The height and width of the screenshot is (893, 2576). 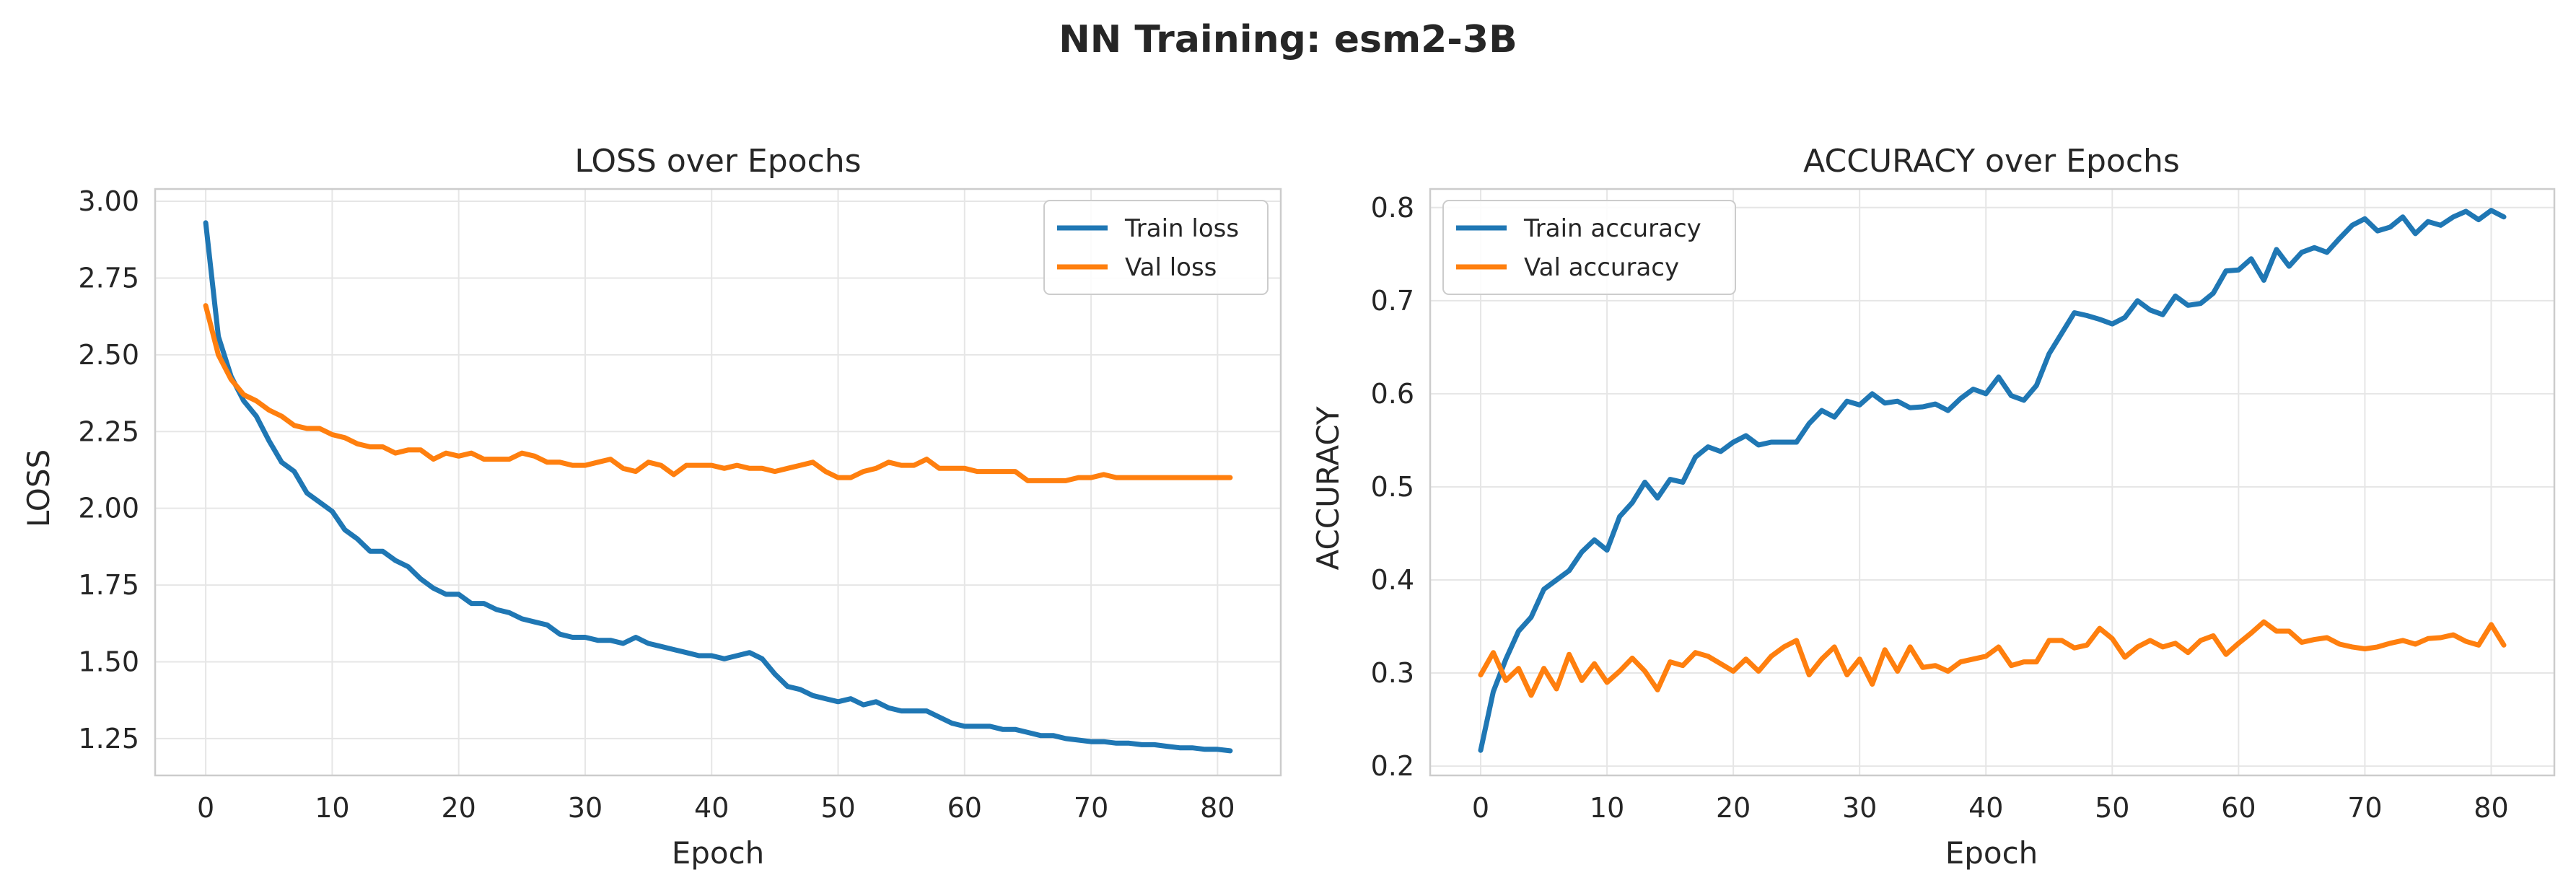 What do you see at coordinates (711, 808) in the screenshot?
I see `loss-x-tick-label: 40` at bounding box center [711, 808].